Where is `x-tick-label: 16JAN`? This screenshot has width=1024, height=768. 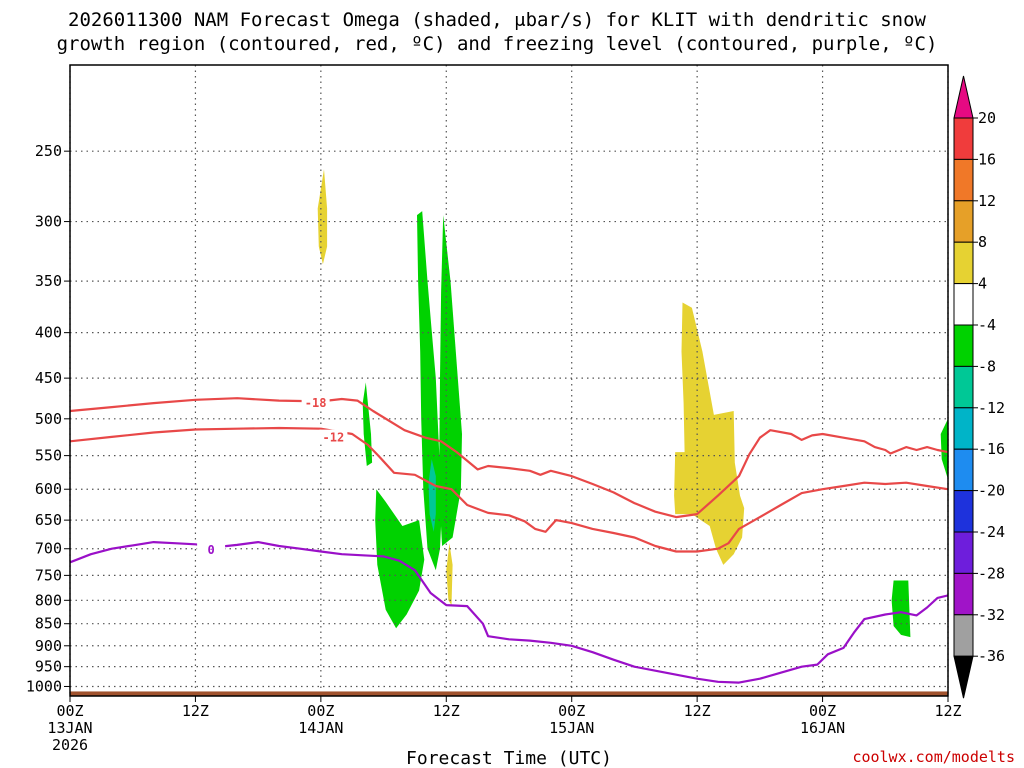 x-tick-label: 16JAN is located at coordinates (822, 728).